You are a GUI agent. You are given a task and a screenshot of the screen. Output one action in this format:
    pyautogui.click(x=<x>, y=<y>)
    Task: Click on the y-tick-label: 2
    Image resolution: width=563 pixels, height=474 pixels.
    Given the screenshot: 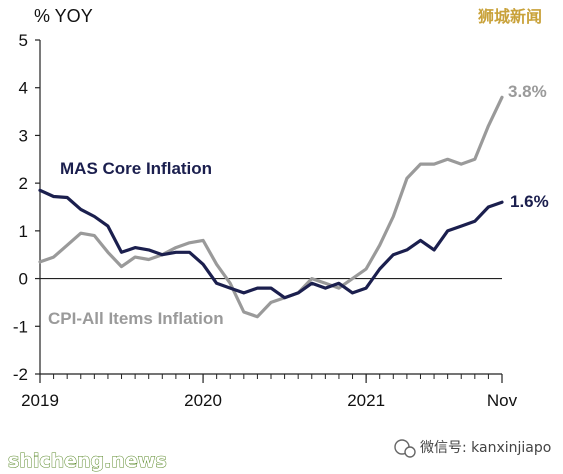 What is the action you would take?
    pyautogui.click(x=23, y=183)
    